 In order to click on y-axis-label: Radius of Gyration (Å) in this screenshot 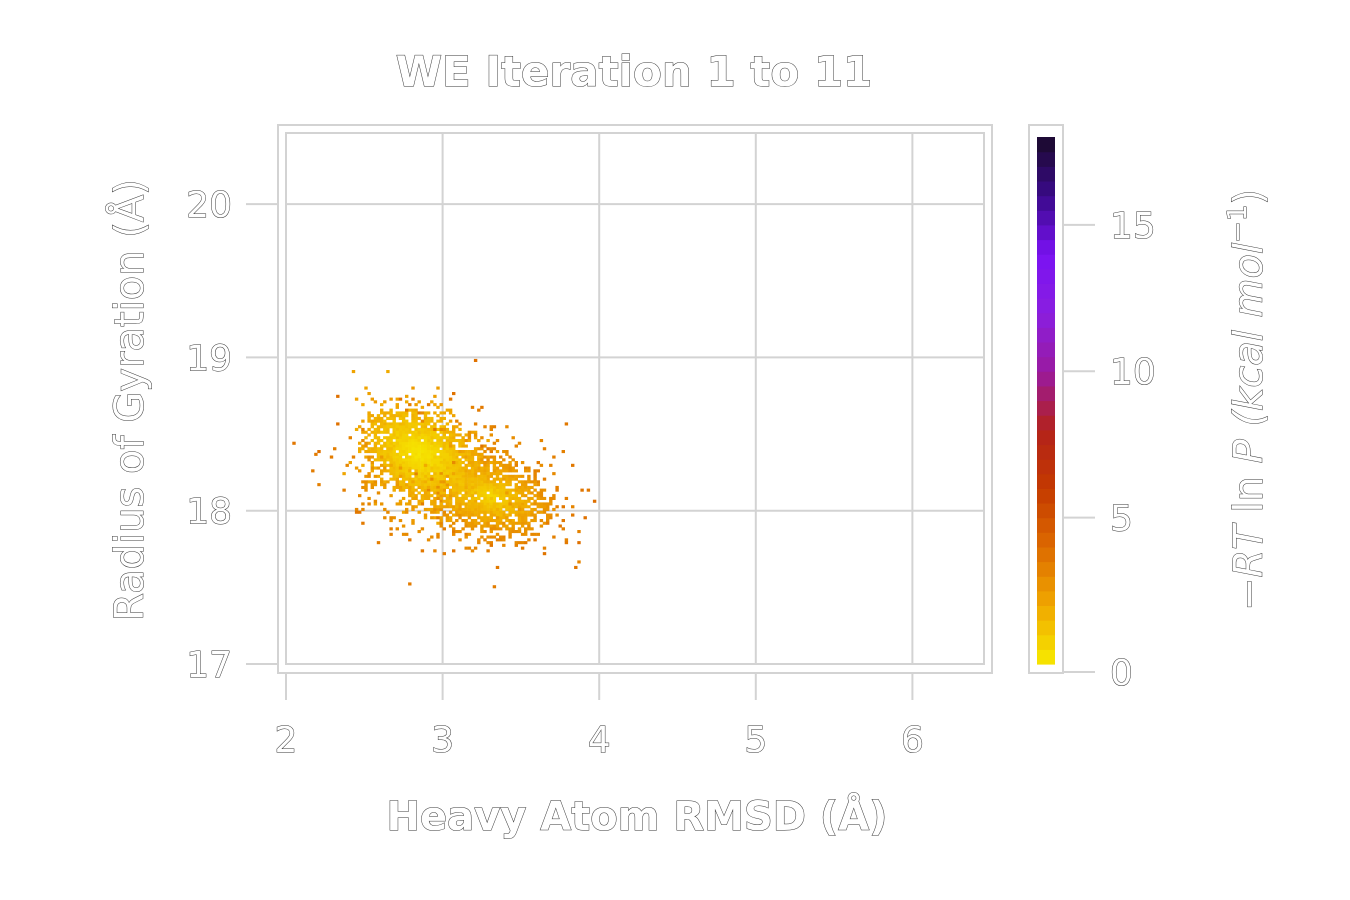, I will do `click(129, 400)`.